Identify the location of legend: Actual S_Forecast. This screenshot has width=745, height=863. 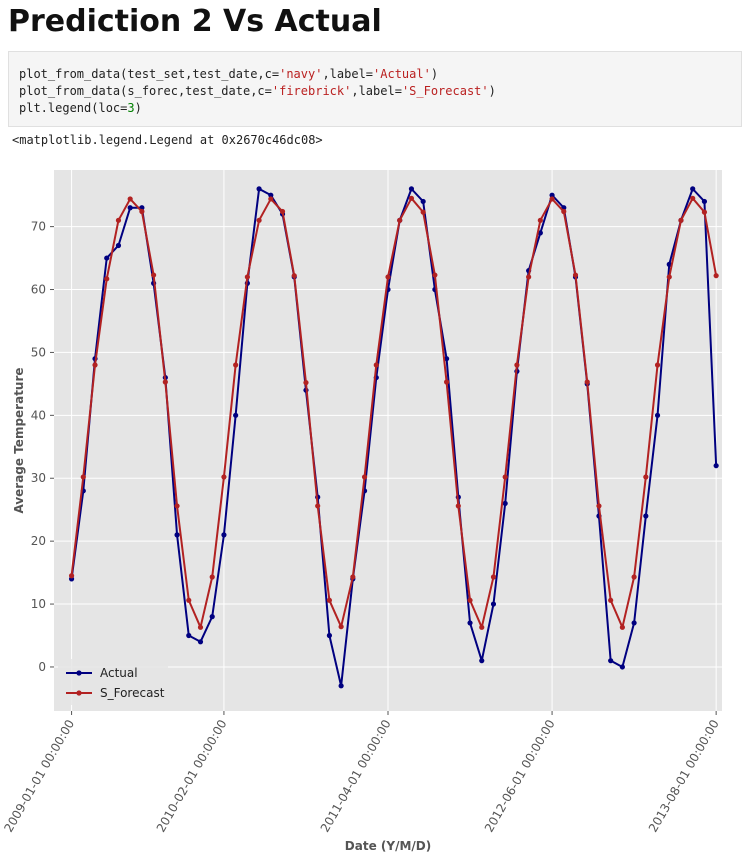
(113, 682).